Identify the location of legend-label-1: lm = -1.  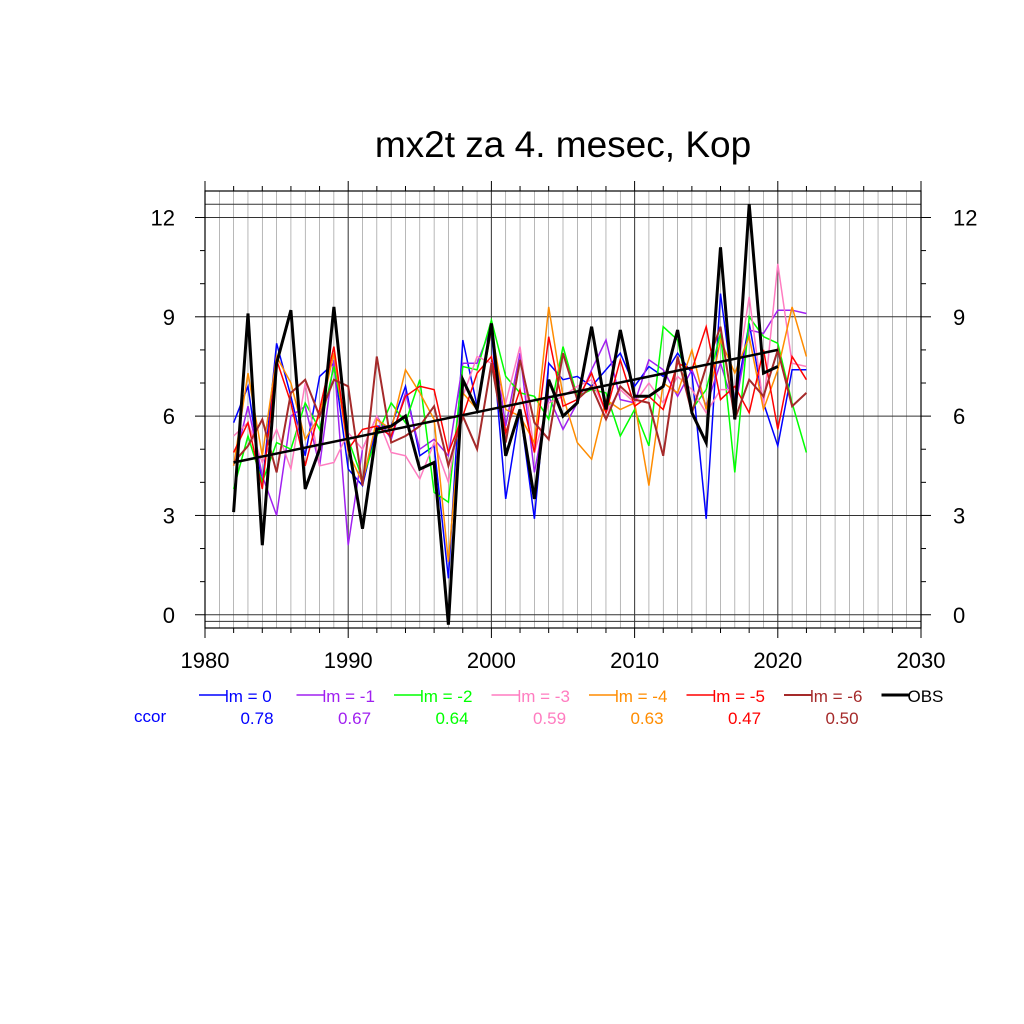
(349, 696).